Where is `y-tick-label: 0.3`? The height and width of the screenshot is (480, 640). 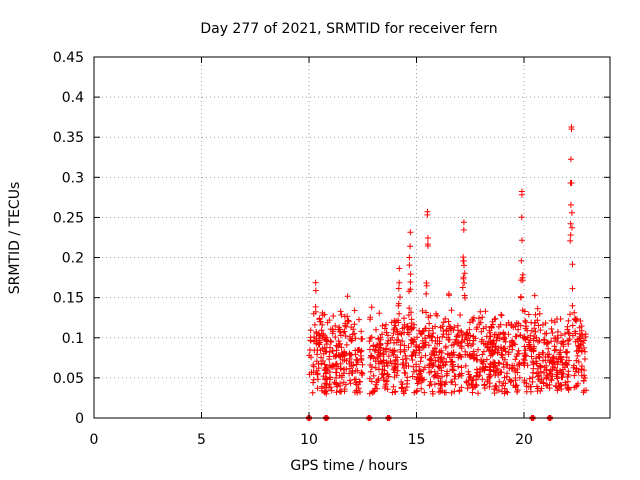 y-tick-label: 0.3 is located at coordinates (73, 178).